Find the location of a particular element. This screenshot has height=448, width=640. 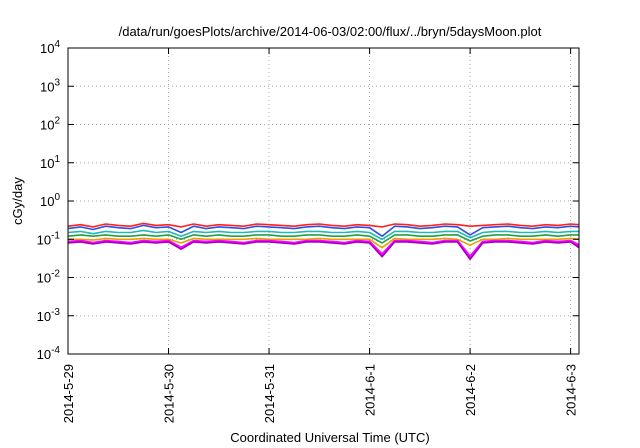

y-tick-exp: 1 is located at coordinates (57, 159).